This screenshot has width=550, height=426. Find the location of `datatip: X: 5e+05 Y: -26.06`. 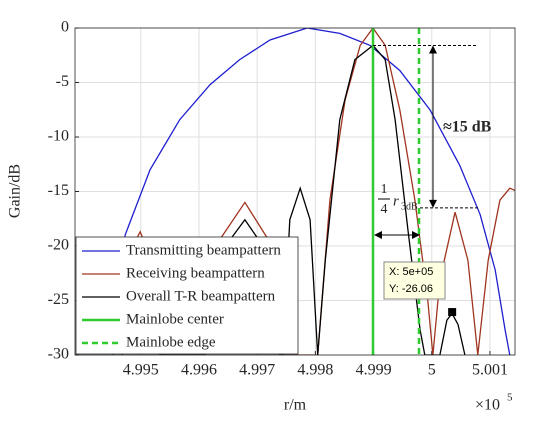

datatip: X: 5e+05 Y: -26.06 is located at coordinates (414, 280).